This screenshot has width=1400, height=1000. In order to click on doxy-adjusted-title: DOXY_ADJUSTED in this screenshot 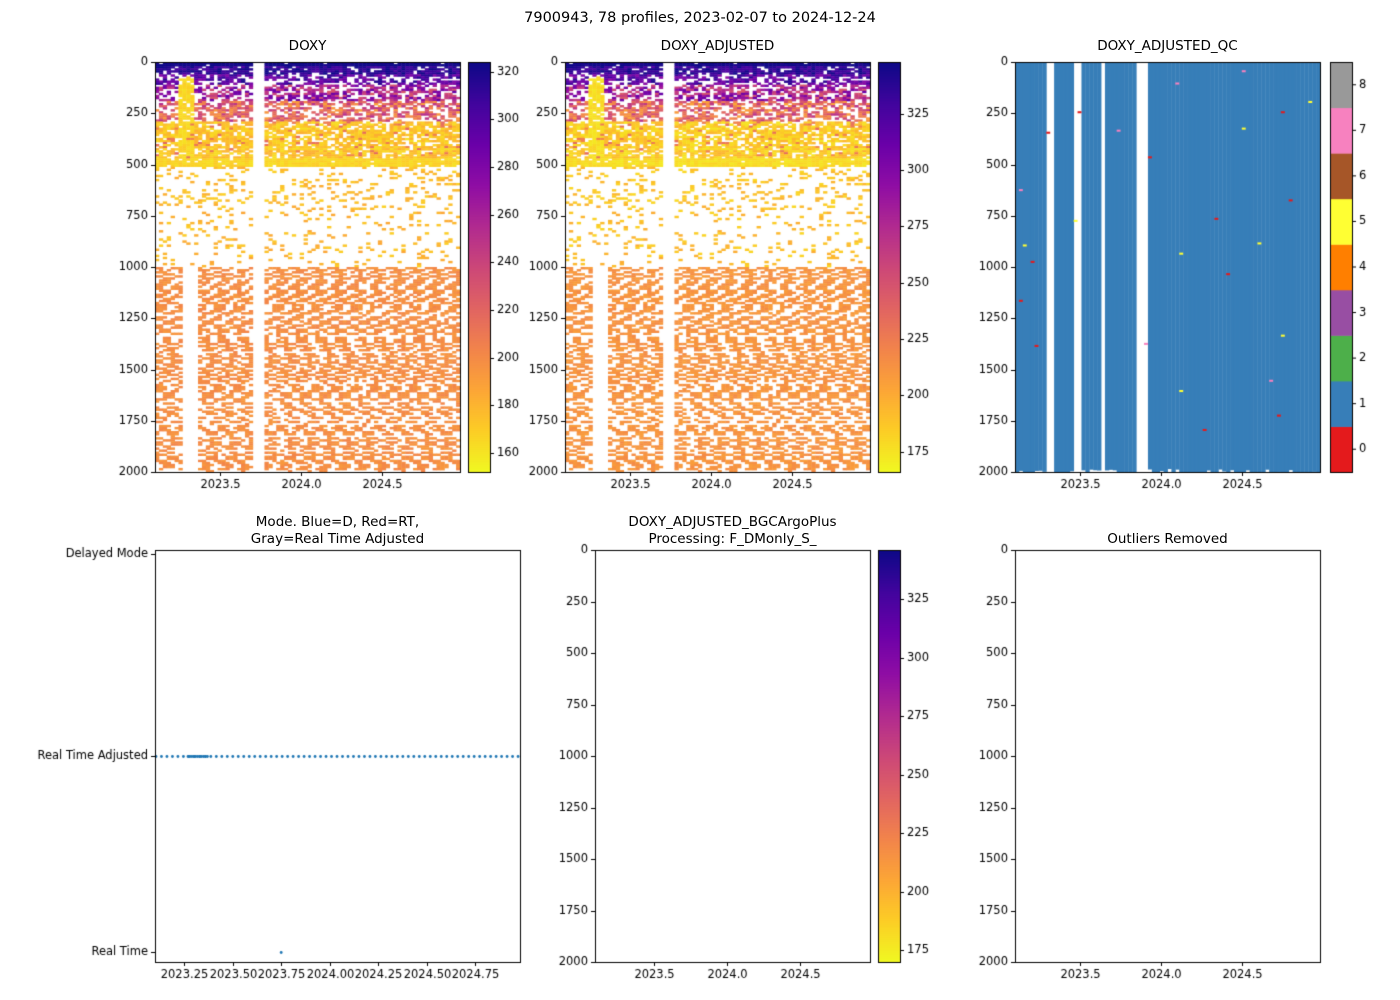, I will do `click(717, 46)`.